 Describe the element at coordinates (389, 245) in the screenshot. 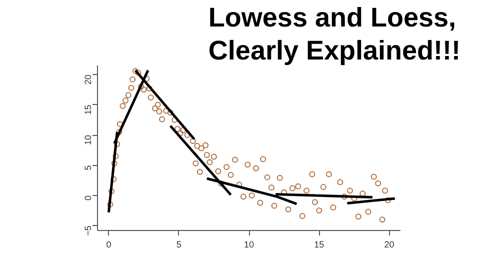

I see `x-tick-label: 20` at that location.